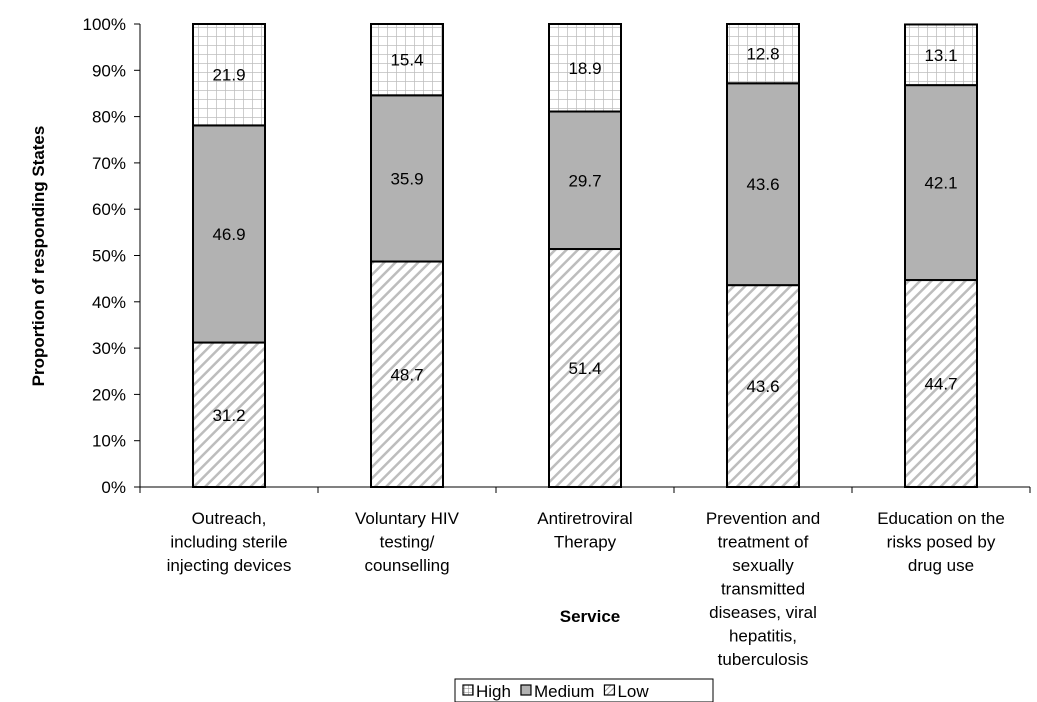  I want to click on category-label-line: transmitted, so click(763, 589).